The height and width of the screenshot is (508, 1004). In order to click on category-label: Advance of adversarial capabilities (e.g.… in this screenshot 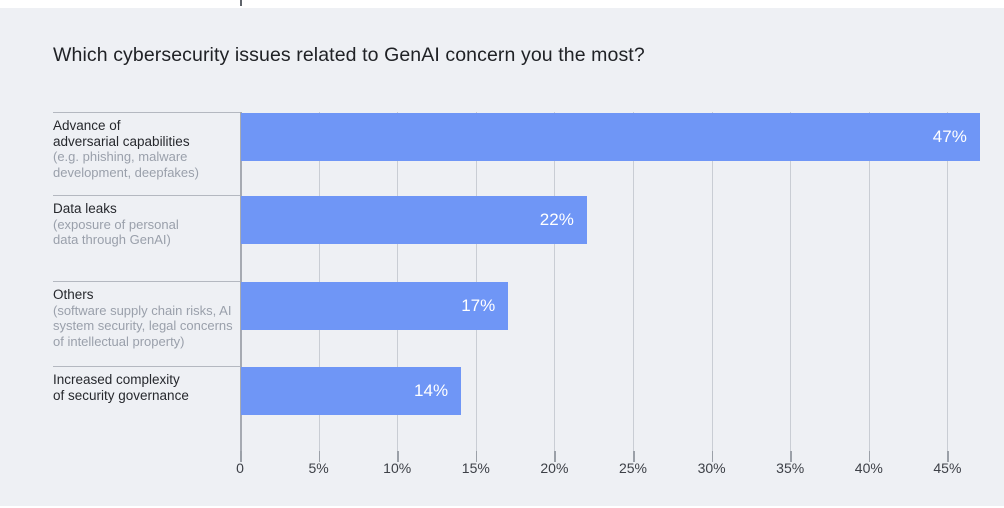, I will do `click(144, 149)`.